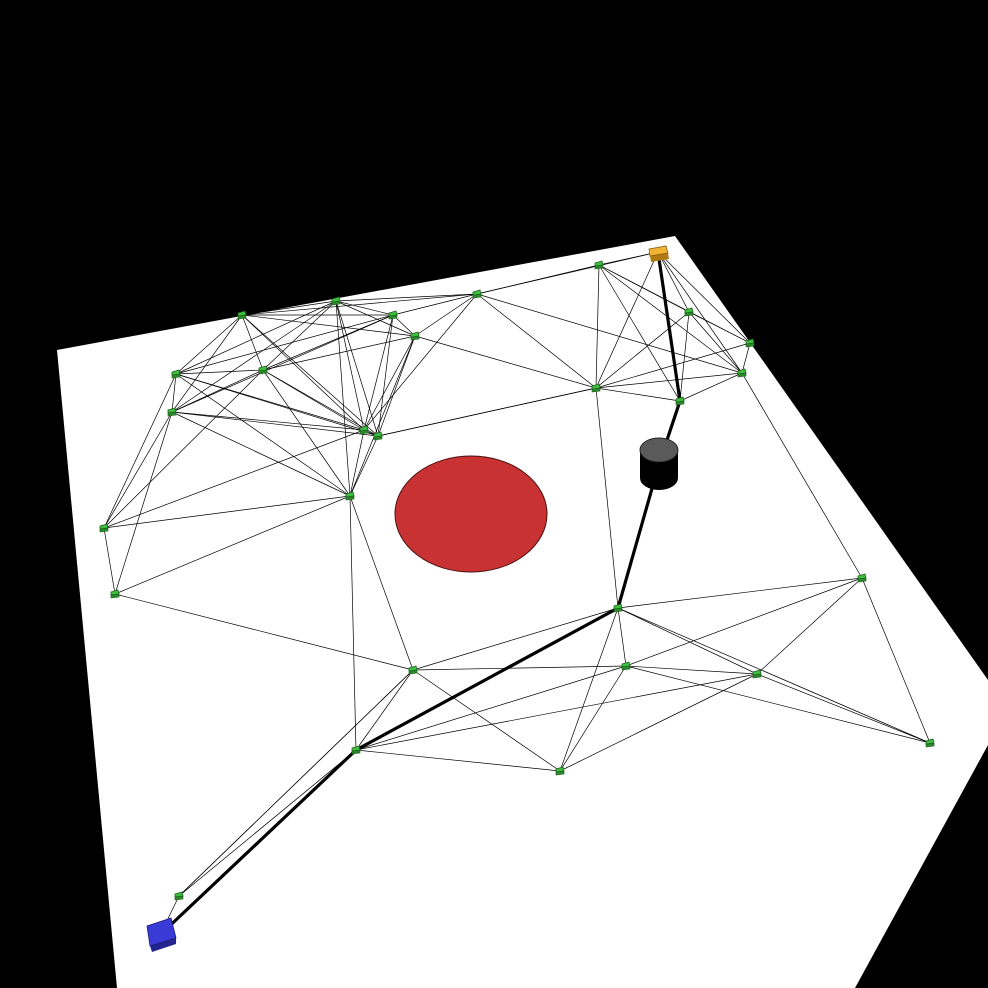 This screenshot has width=988, height=988. Describe the element at coordinates (658, 251) in the screenshot. I see `yellow-cube-icon` at that location.